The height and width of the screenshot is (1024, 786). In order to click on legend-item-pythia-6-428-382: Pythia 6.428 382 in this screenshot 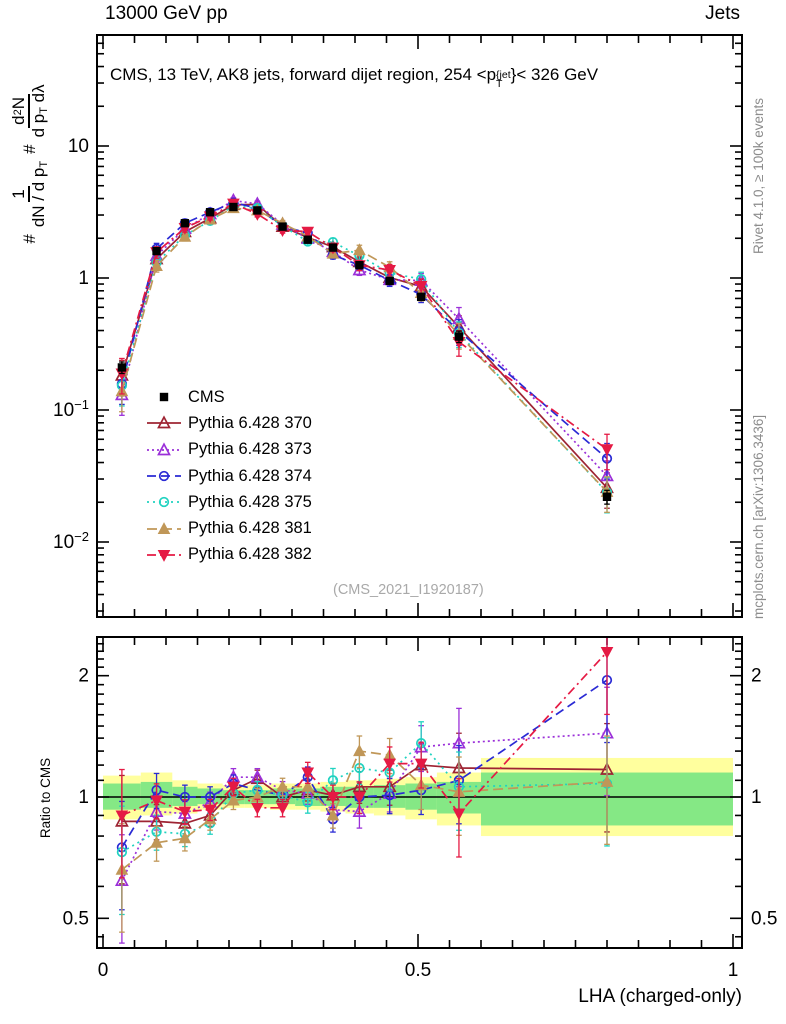, I will do `click(229, 555)`.